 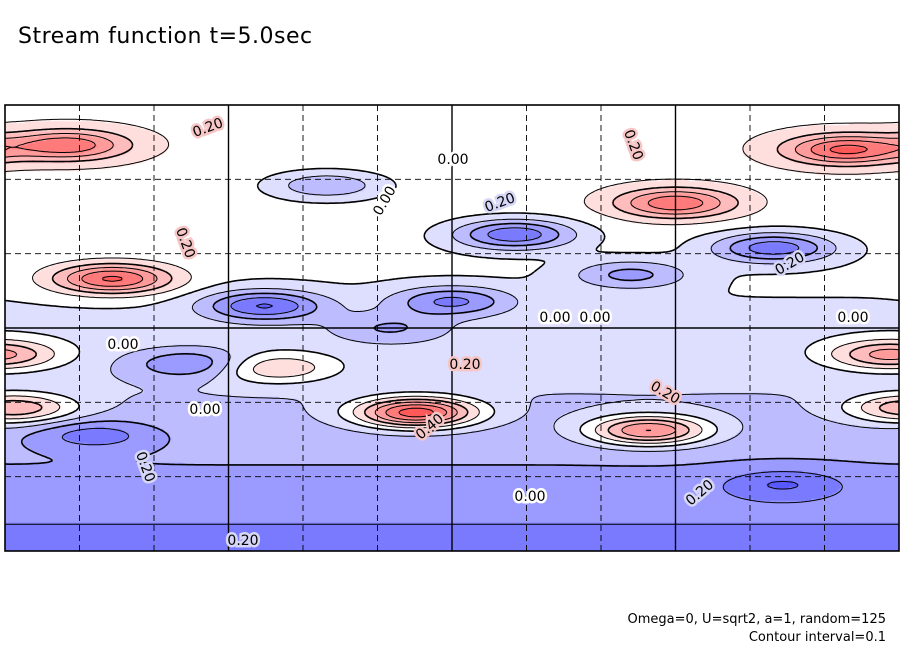 What do you see at coordinates (452, 160) in the screenshot?
I see `contour-label-1: 0.00` at bounding box center [452, 160].